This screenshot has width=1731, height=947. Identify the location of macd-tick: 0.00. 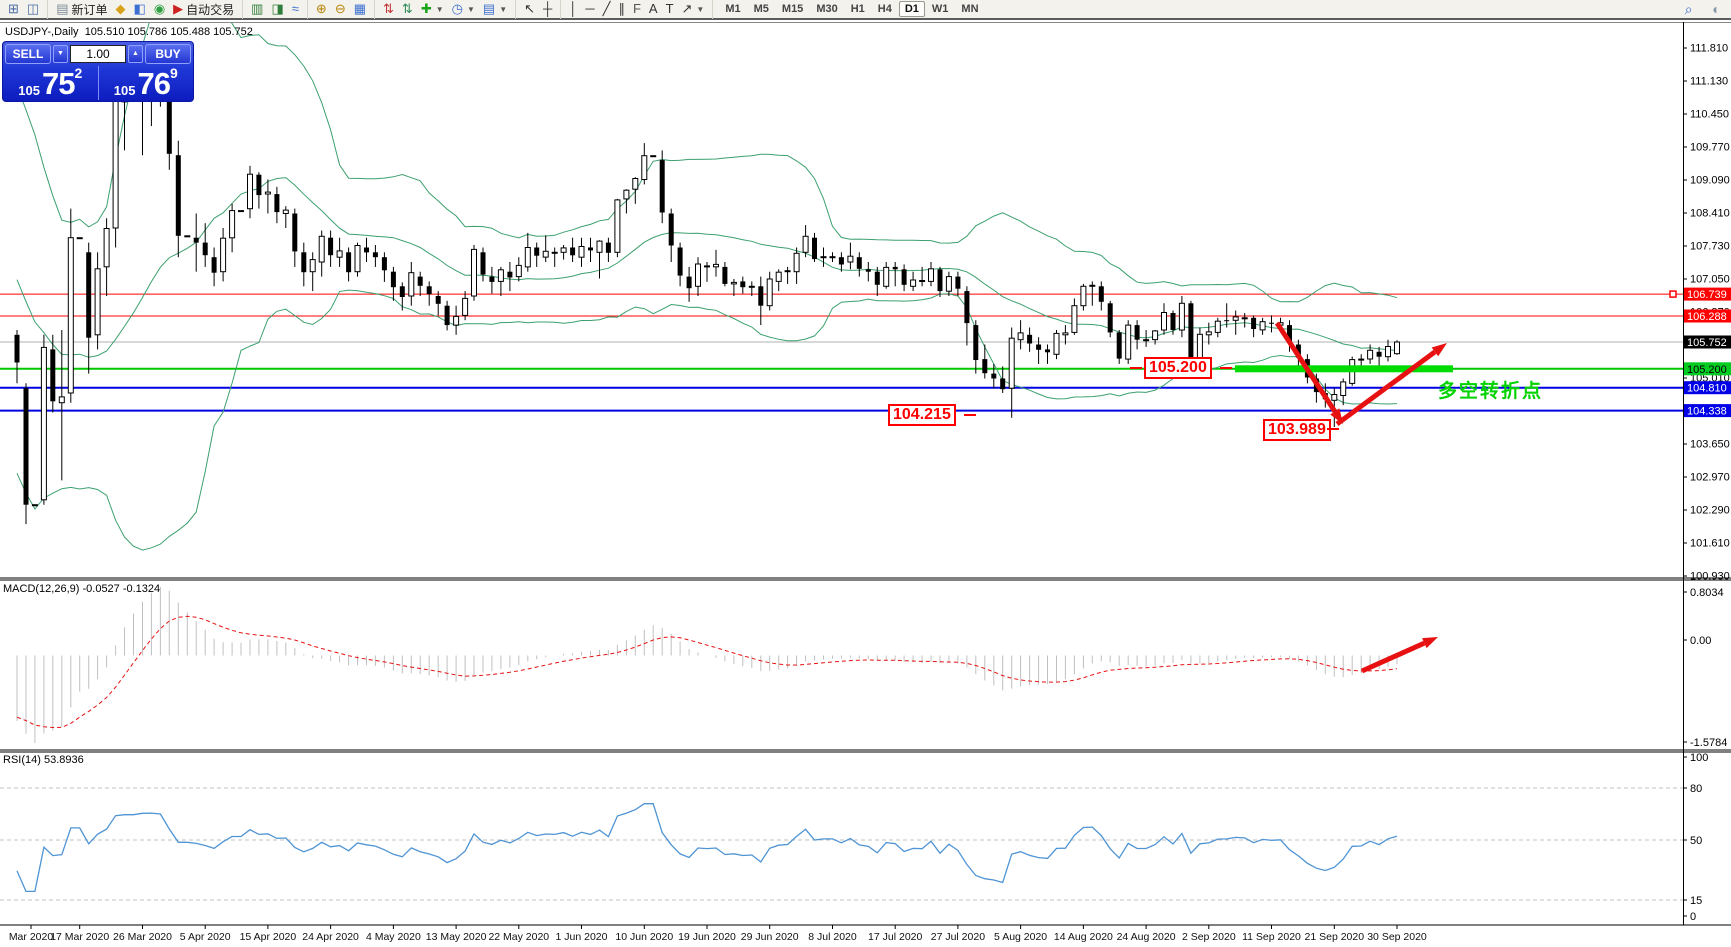
(1700, 641).